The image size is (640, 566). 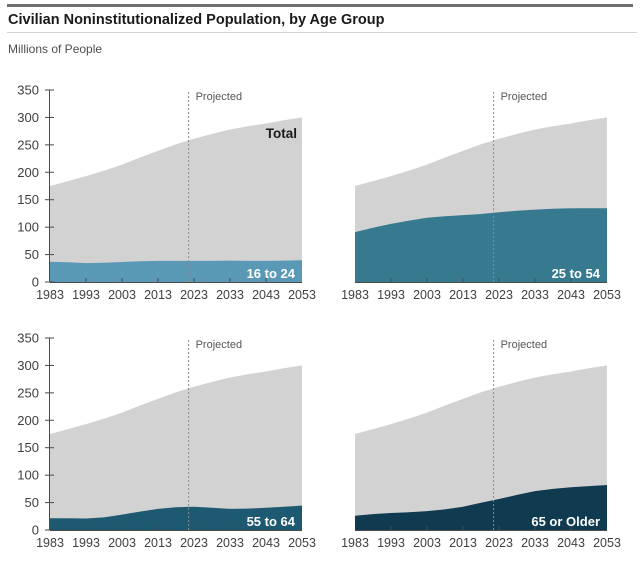 What do you see at coordinates (281, 133) in the screenshot?
I see `total-series-label: Total` at bounding box center [281, 133].